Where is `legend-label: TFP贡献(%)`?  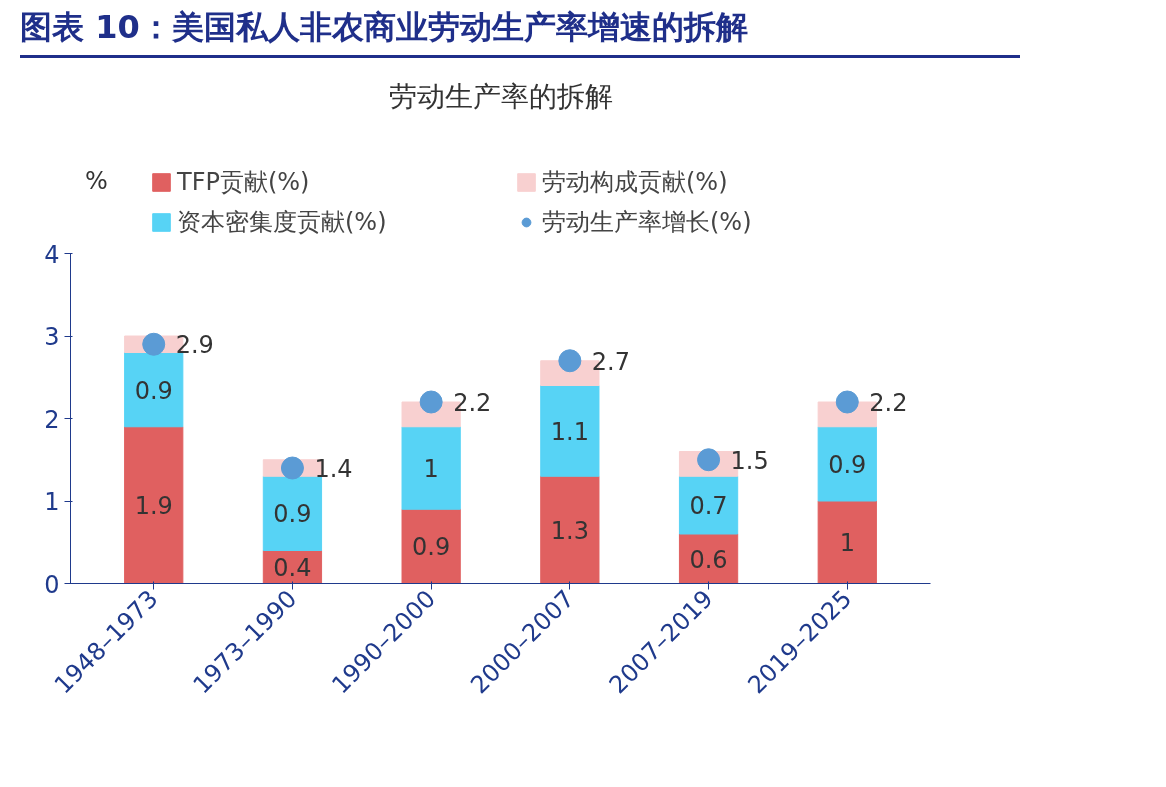
legend-label: TFP贡献(%) is located at coordinates (244, 182).